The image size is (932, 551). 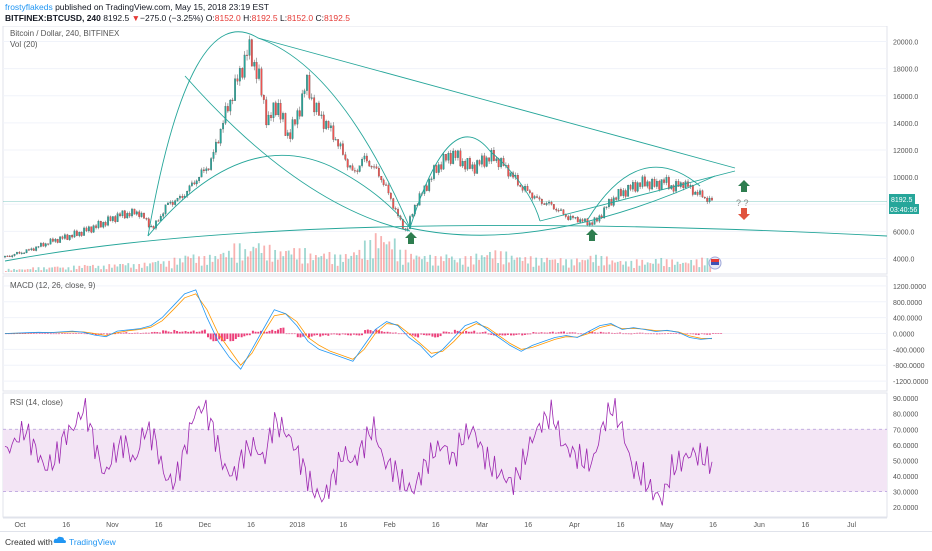 What do you see at coordinates (436, 525) in the screenshot?
I see `time-tick-label: 16` at bounding box center [436, 525].